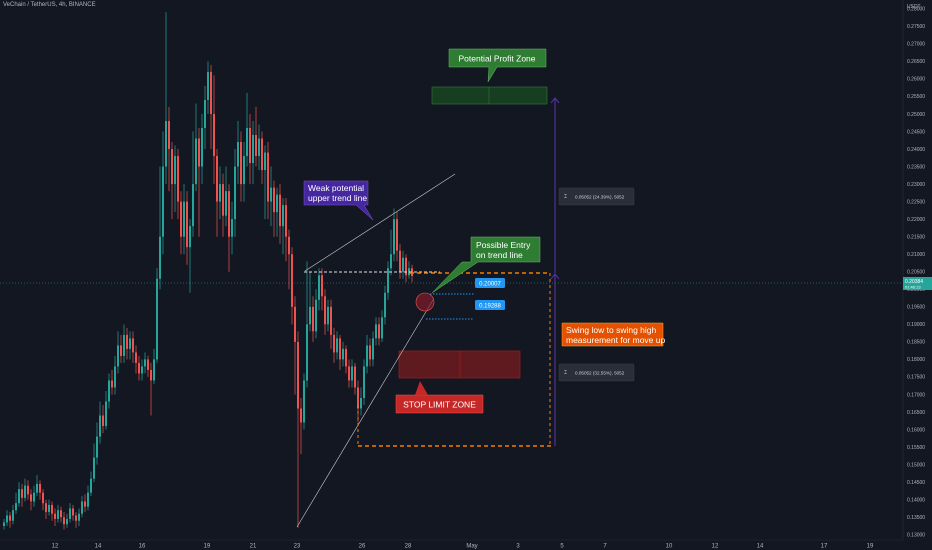 Image resolution: width=932 pixels, height=550 pixels. What do you see at coordinates (916, 413) in the screenshot?
I see `price-tick-label: 0.16500` at bounding box center [916, 413].